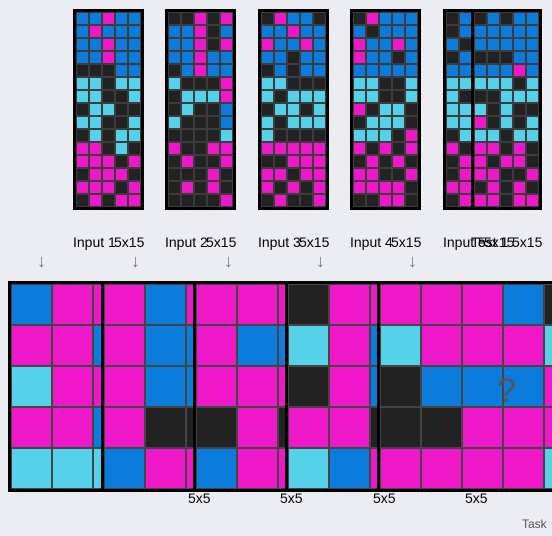  What do you see at coordinates (406, 242) in the screenshot?
I see `input-size-label: 5x15` at bounding box center [406, 242].